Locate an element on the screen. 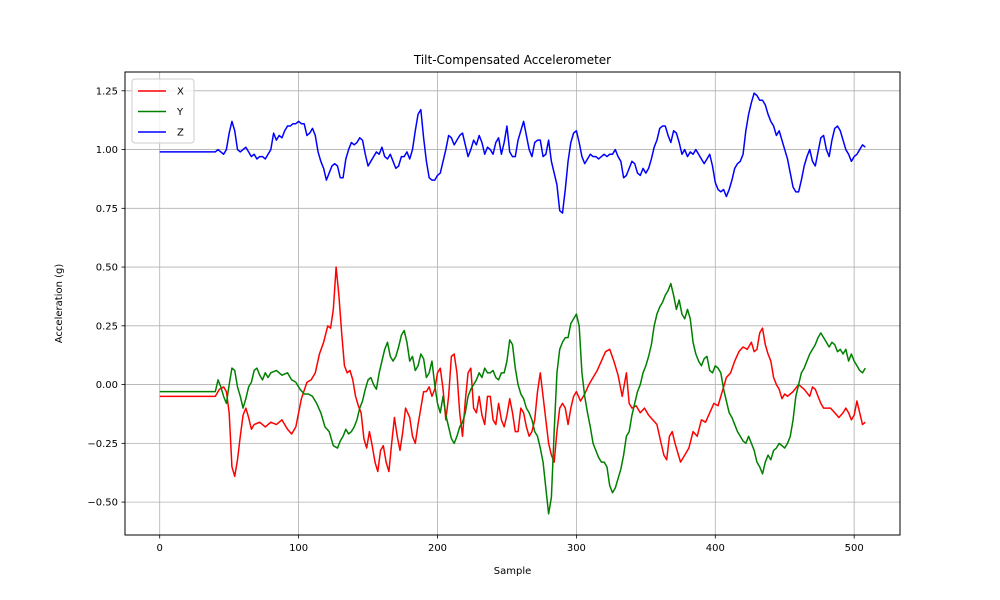 This screenshot has height=600, width=1000. y-tick-label: −0.25 is located at coordinates (102, 444).